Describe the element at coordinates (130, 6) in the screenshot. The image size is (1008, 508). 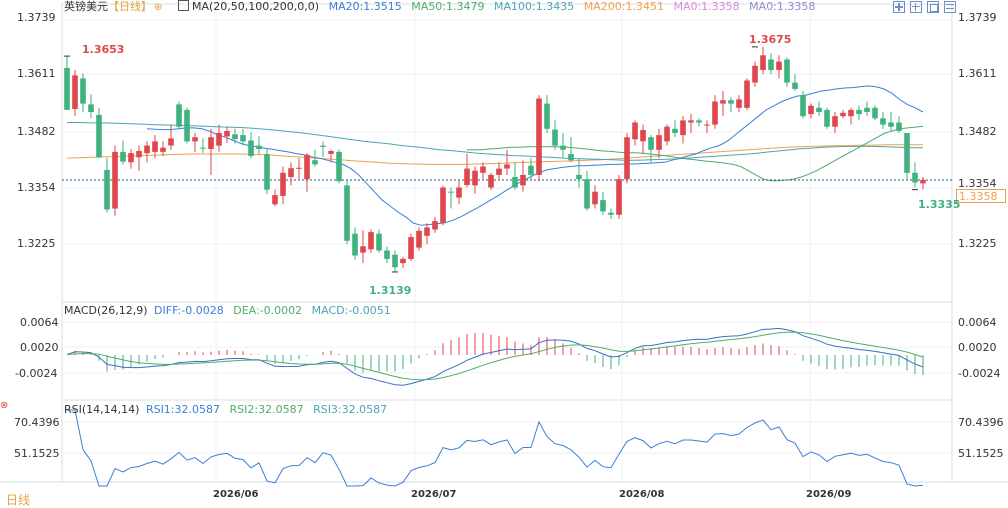
I see `period-label: 【日线】` at that location.